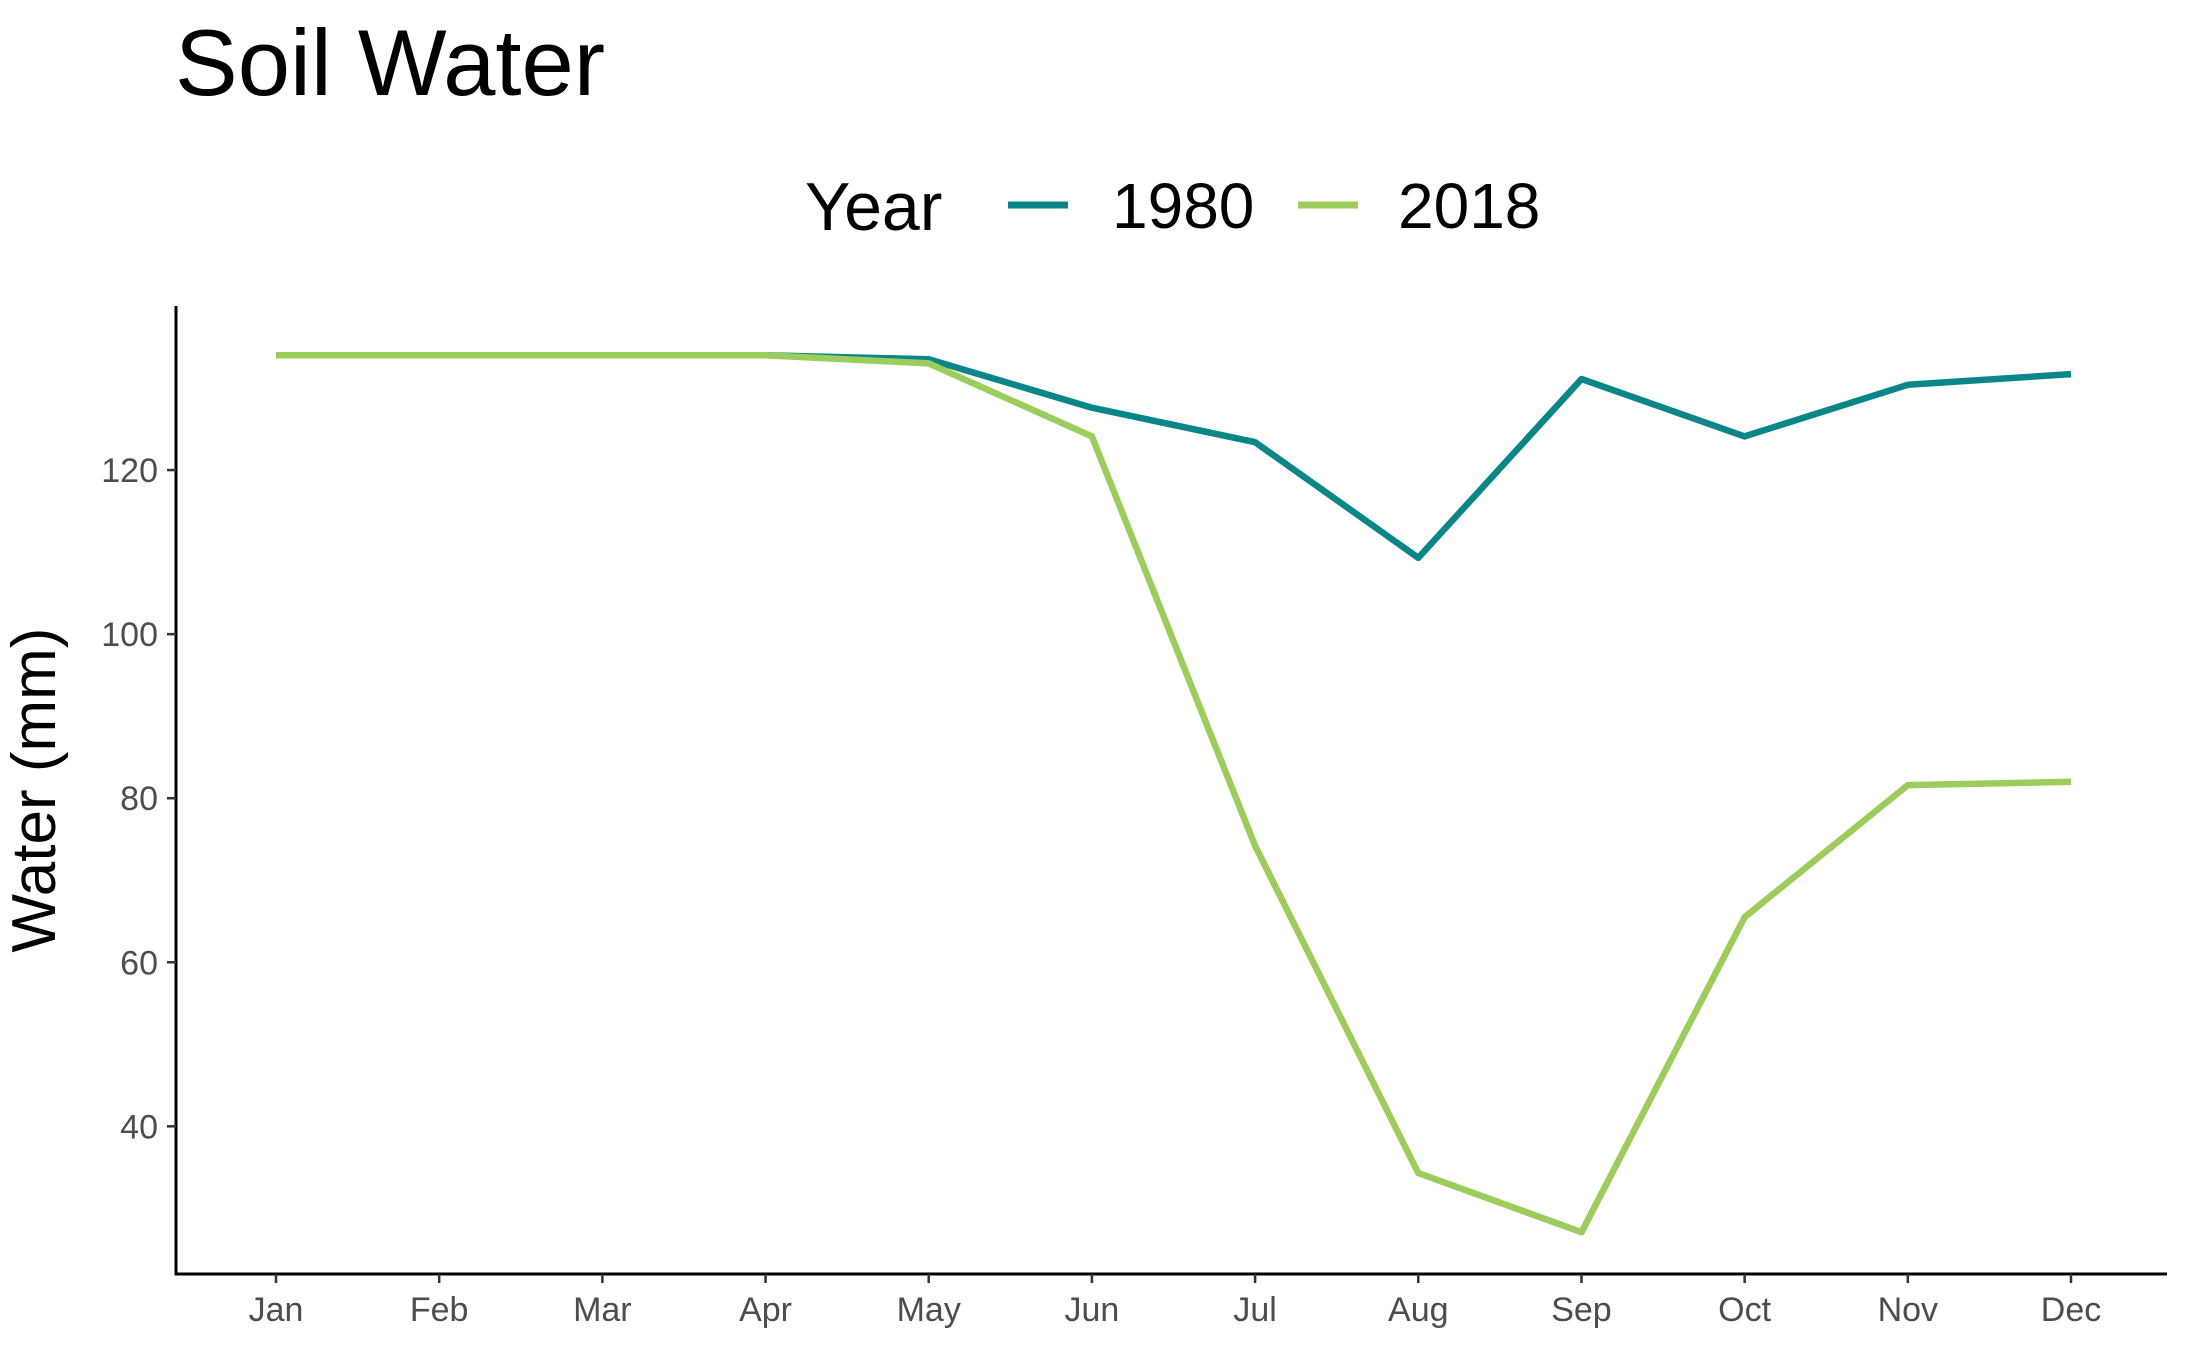  I want to click on x-axis-ticks: Jan Feb Mar Apr May Jun Jul Aug Sep Oct Nov Dec, so click(1175, 1301).